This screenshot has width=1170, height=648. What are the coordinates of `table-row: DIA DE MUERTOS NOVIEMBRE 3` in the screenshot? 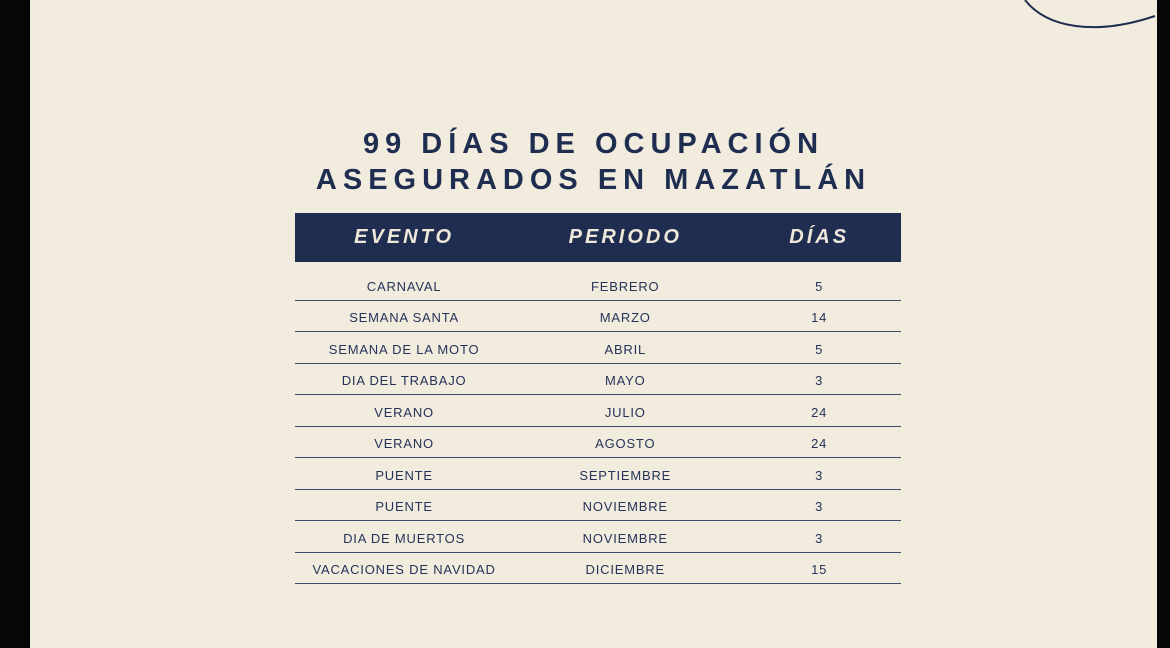 It's located at (598, 537).